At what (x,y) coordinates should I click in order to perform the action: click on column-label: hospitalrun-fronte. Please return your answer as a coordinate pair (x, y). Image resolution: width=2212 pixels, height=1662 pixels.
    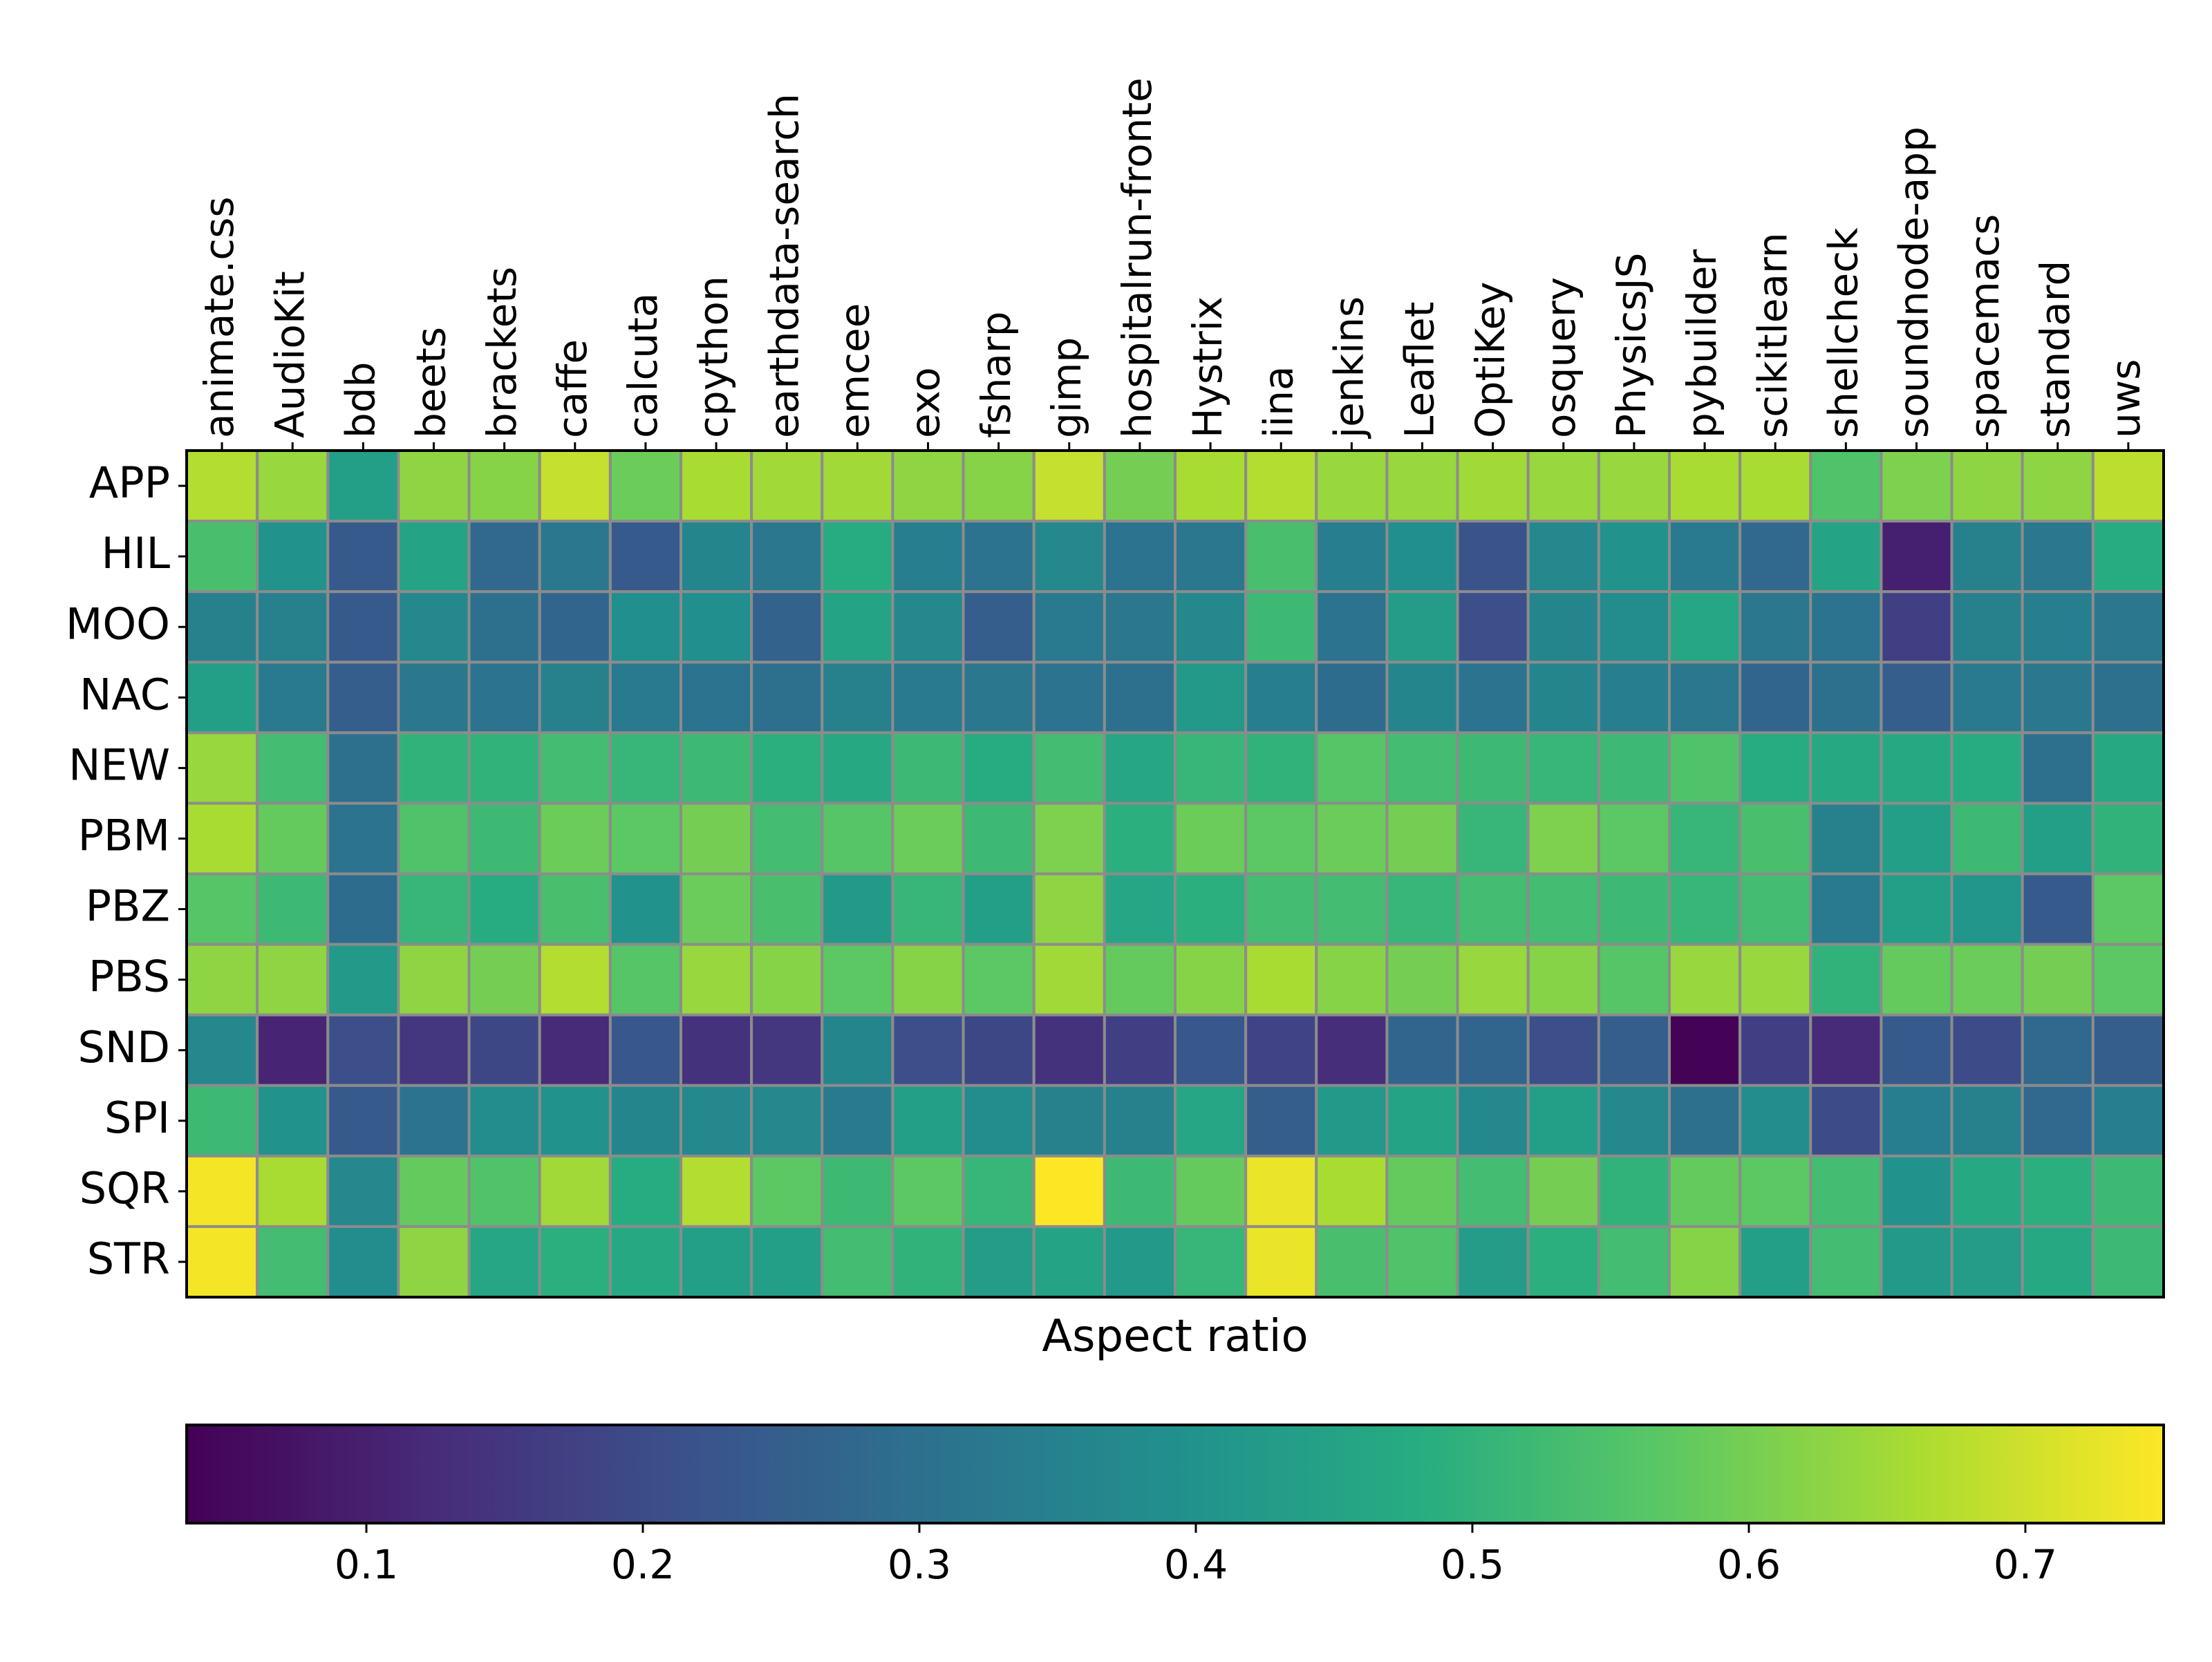
    Looking at the image, I should click on (1138, 258).